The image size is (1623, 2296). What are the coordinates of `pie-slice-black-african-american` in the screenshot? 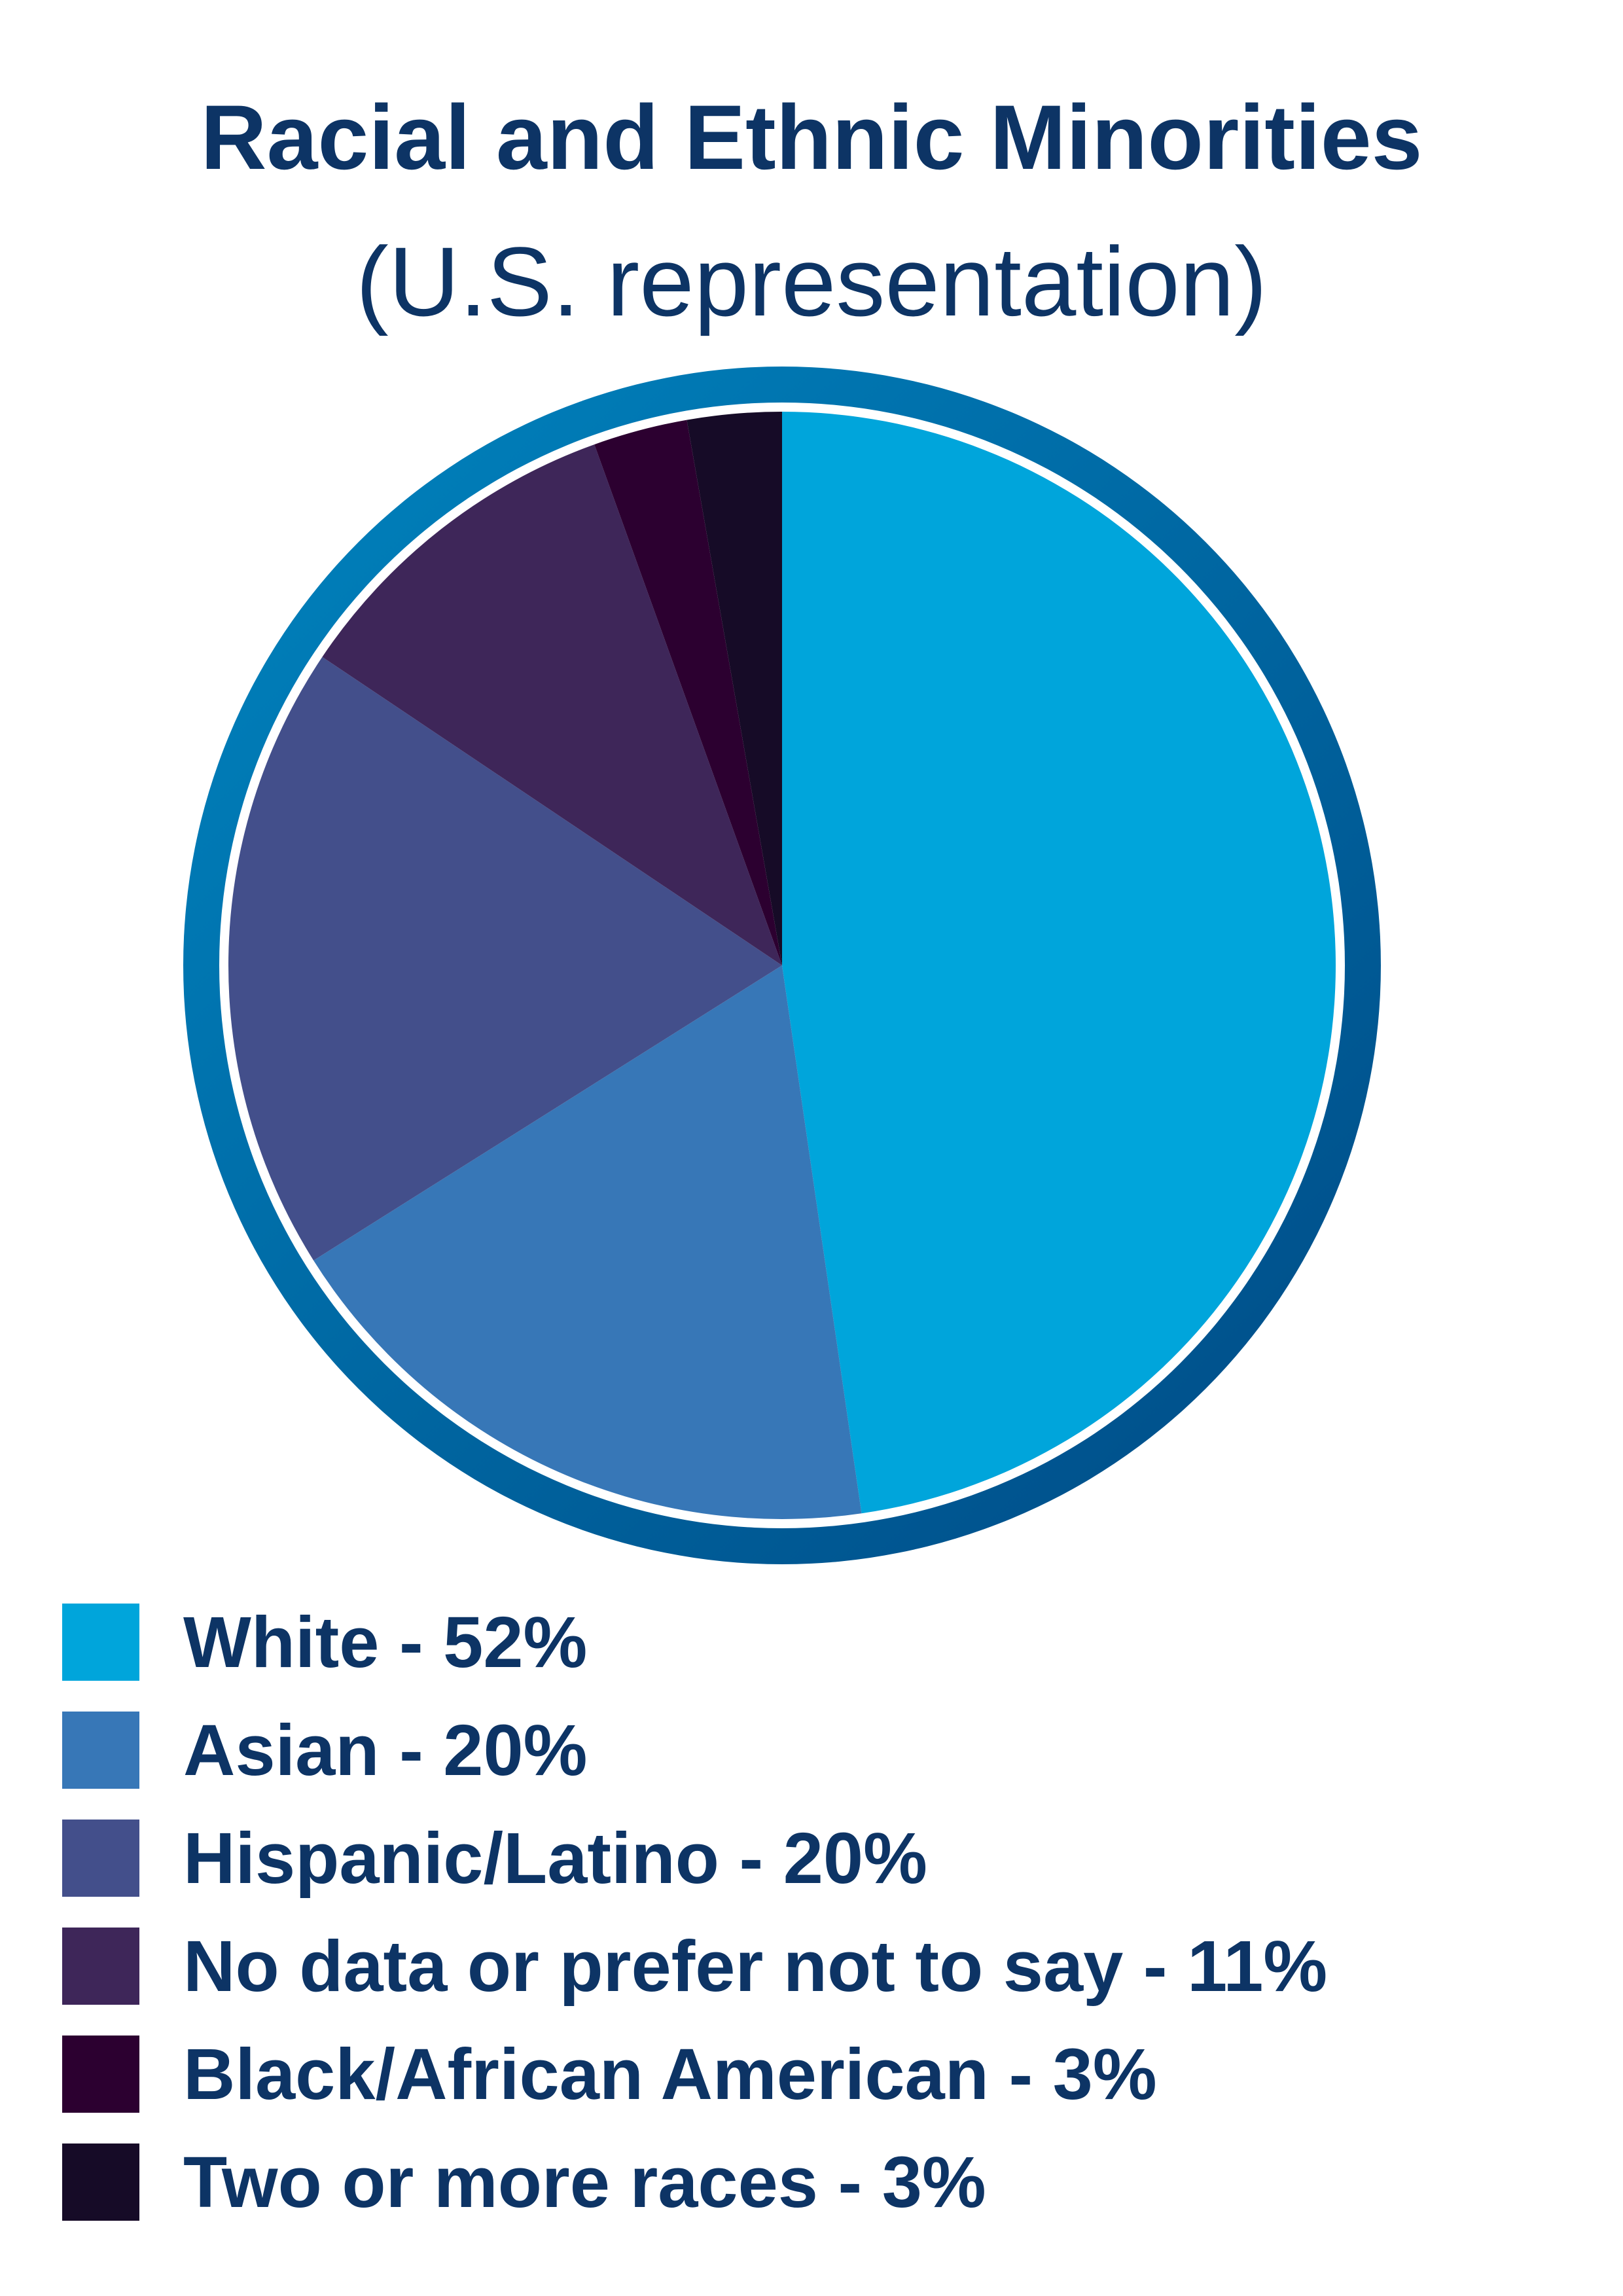 It's located at (688, 692).